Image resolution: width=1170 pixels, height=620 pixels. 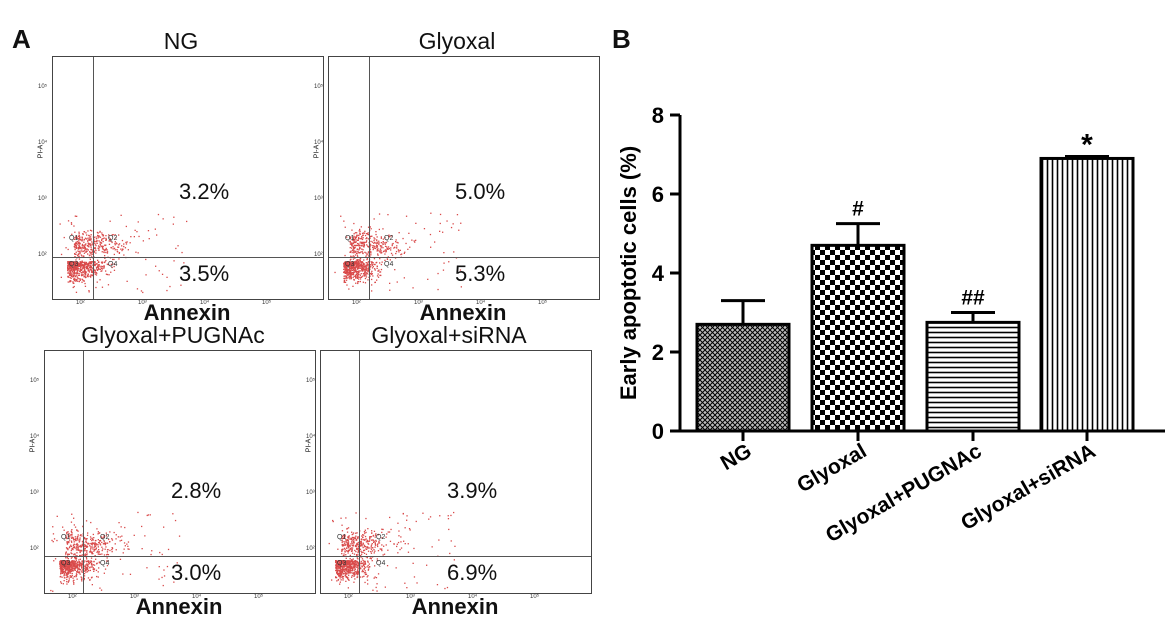 I want to click on flow-plot-area: Q1 Q2 Q3 Q4 5.0% 5.3%, so click(x=464, y=178).